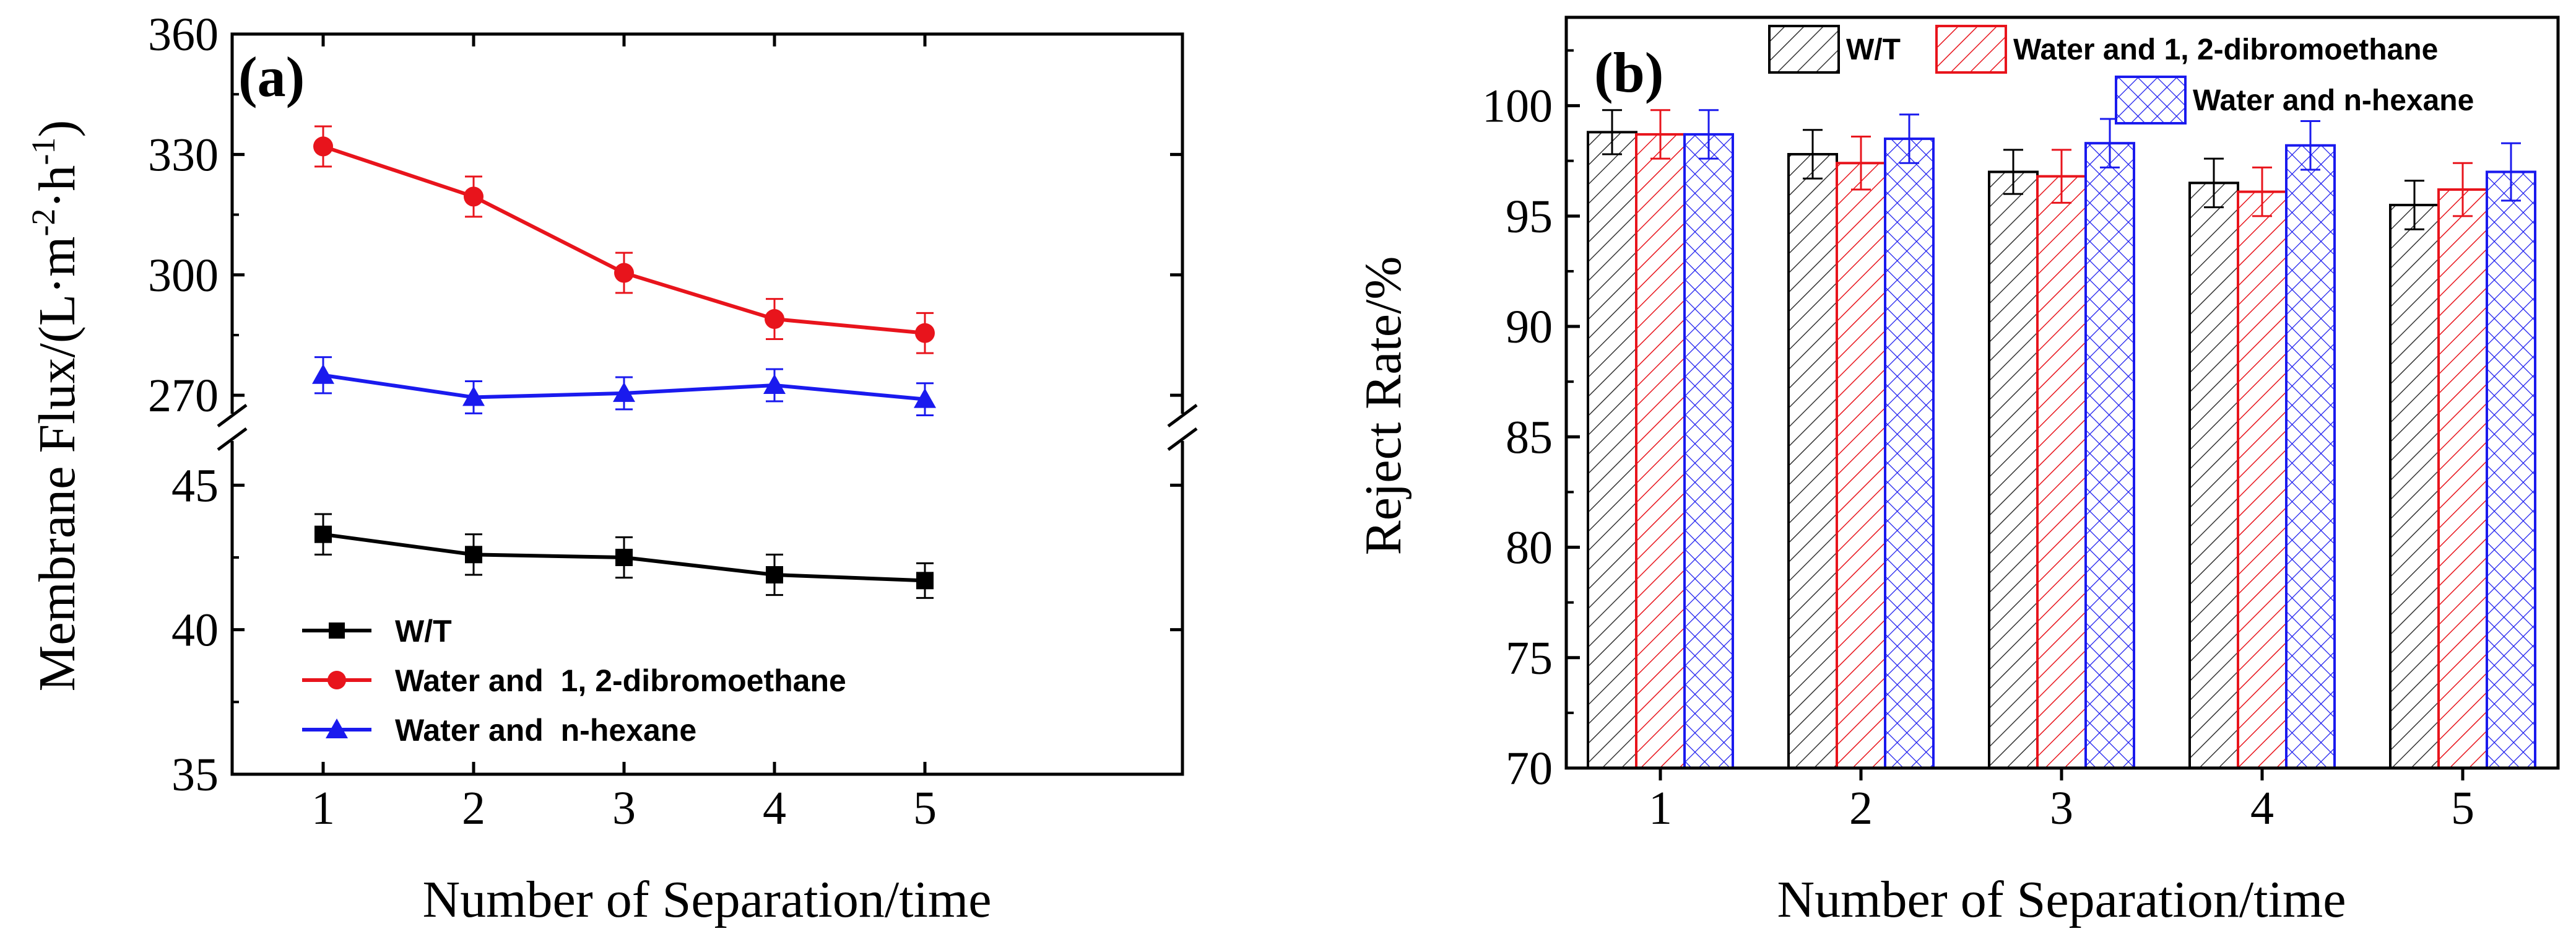 Image resolution: width=2576 pixels, height=939 pixels. What do you see at coordinates (183, 155) in the screenshot?
I see `y-tick-label: 330` at bounding box center [183, 155].